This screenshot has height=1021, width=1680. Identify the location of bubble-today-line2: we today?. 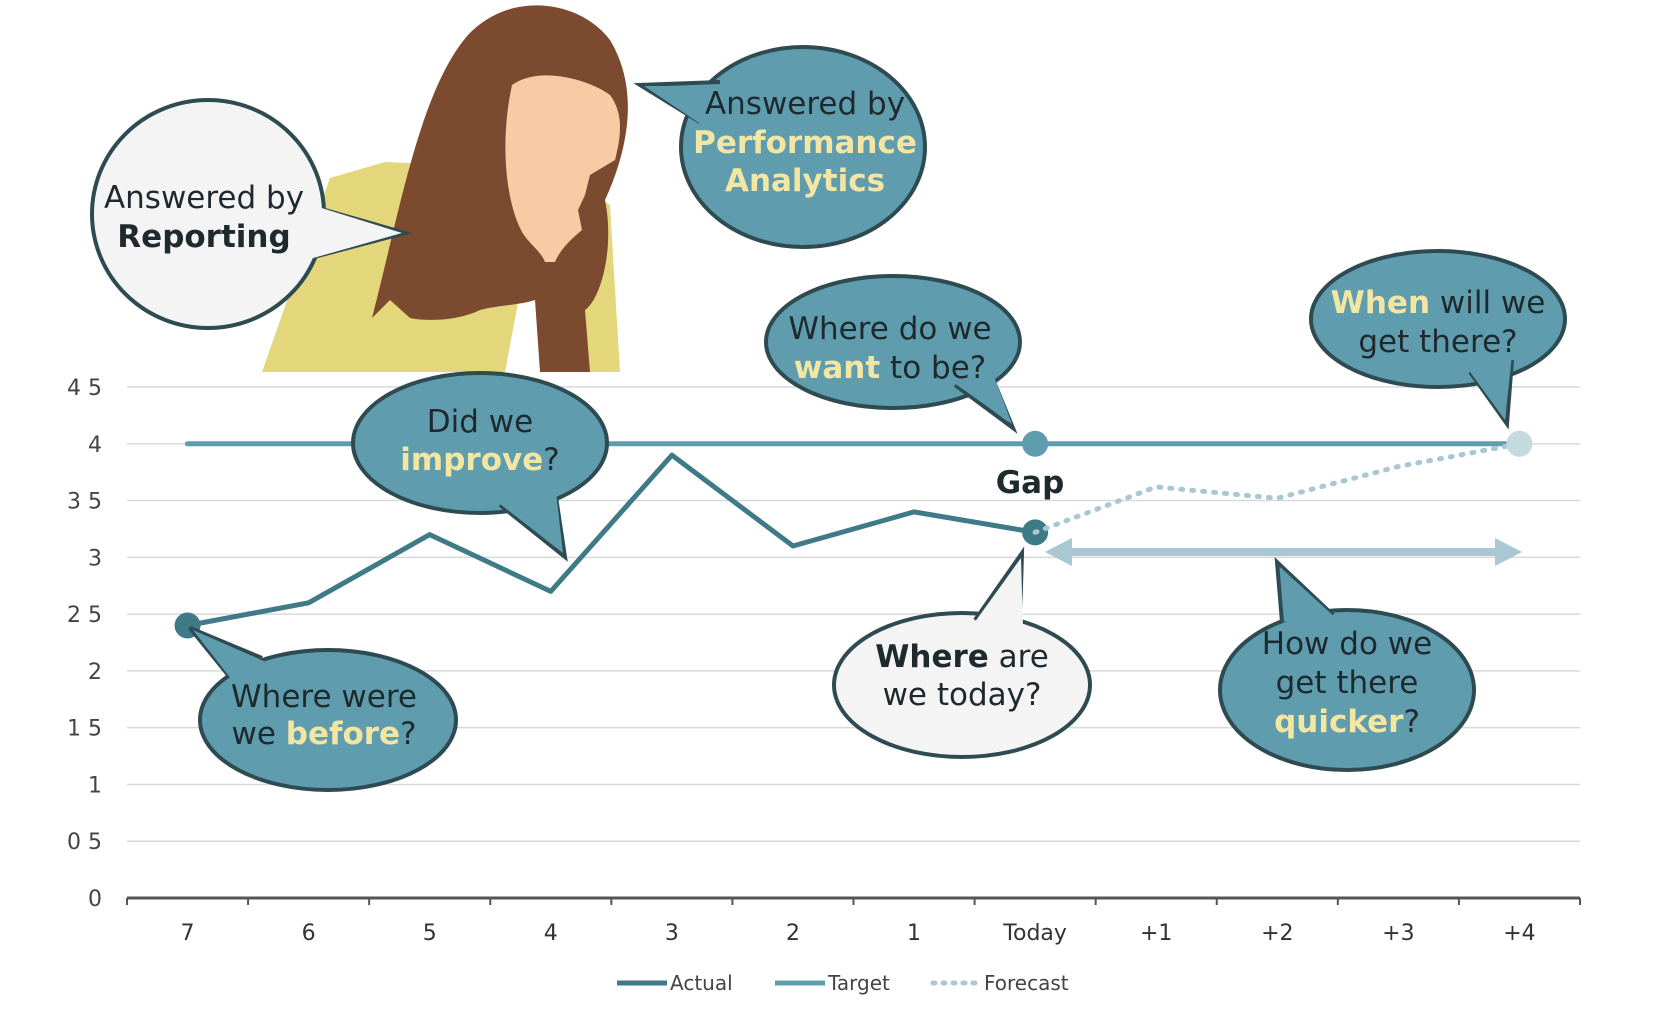
(962, 695).